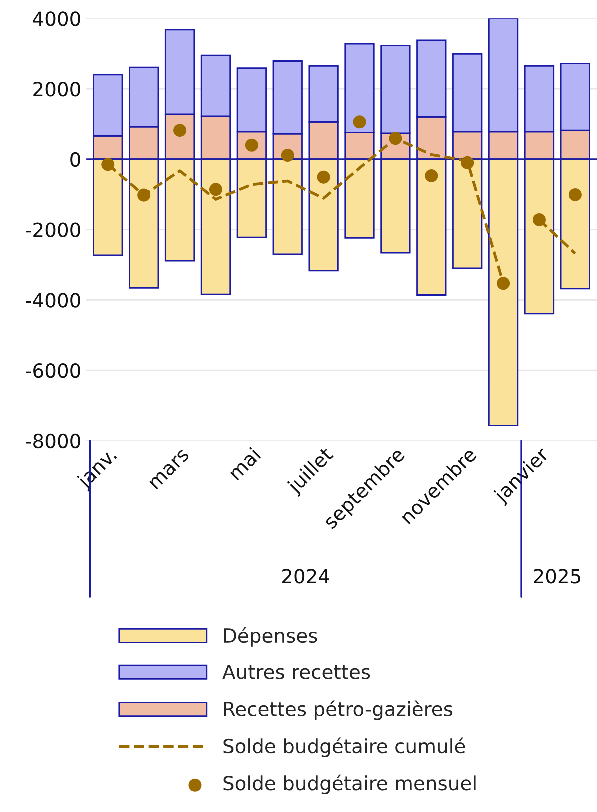 The height and width of the screenshot is (812, 597). What do you see at coordinates (53, 441) in the screenshot?
I see `y-tick-label: -8000` at bounding box center [53, 441].